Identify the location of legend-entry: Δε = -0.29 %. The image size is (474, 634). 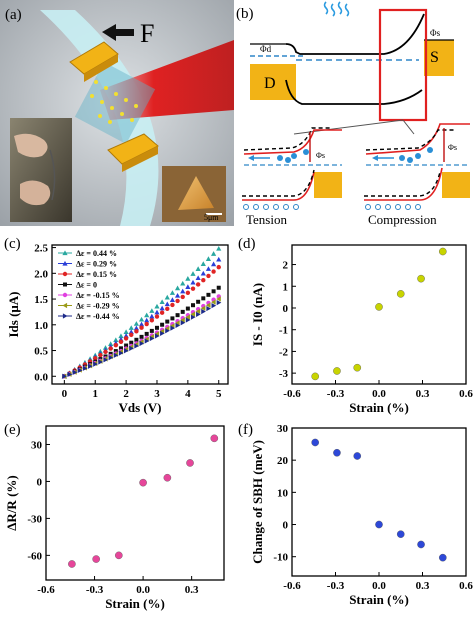
(98, 306).